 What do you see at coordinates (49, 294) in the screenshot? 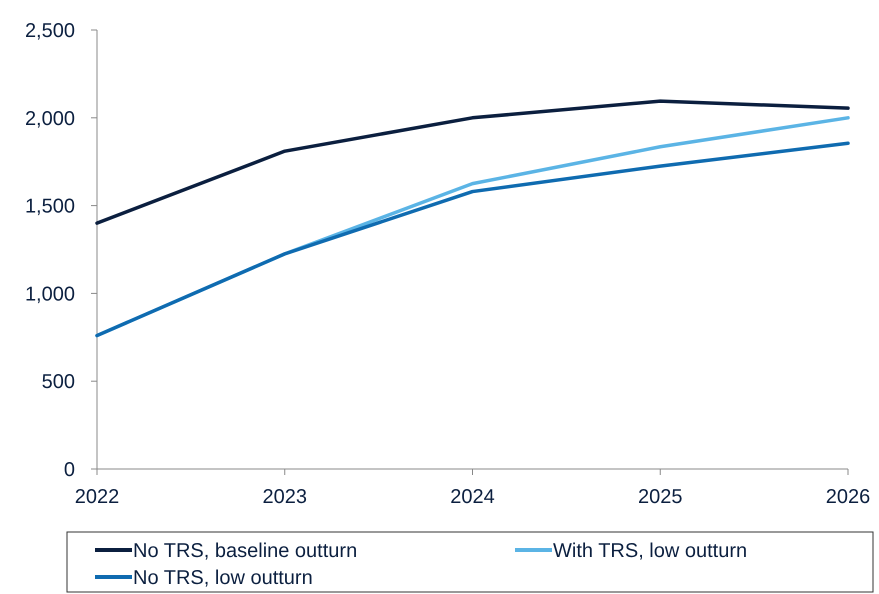
I see `y-tick-label: 1,000` at bounding box center [49, 294].